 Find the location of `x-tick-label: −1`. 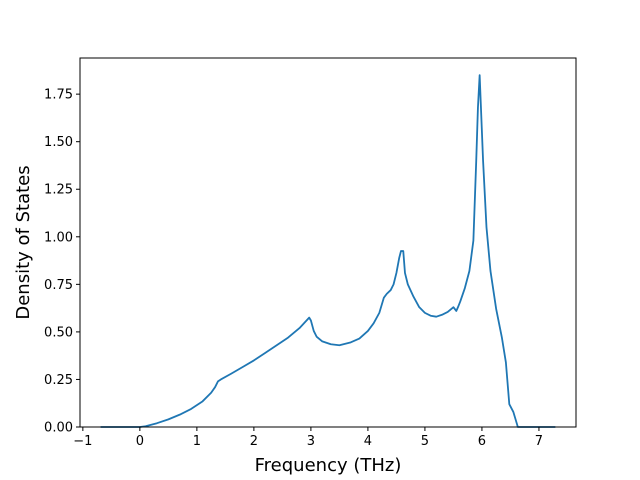

x-tick-label: −1 is located at coordinates (82, 441).